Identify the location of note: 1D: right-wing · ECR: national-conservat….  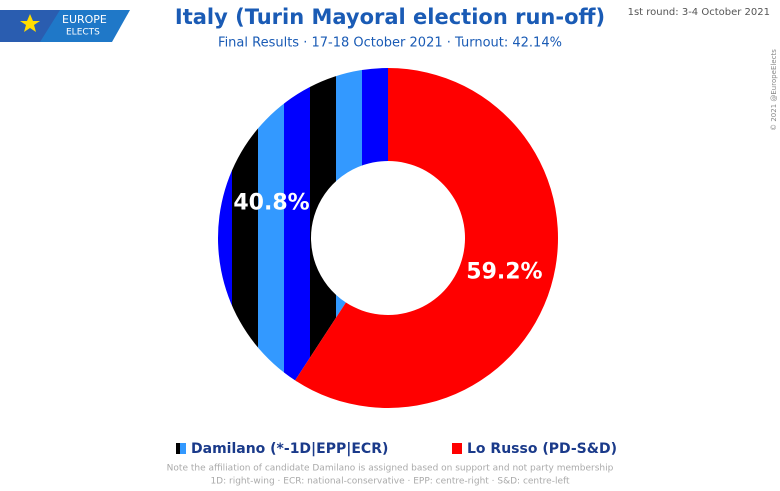
(390, 482).